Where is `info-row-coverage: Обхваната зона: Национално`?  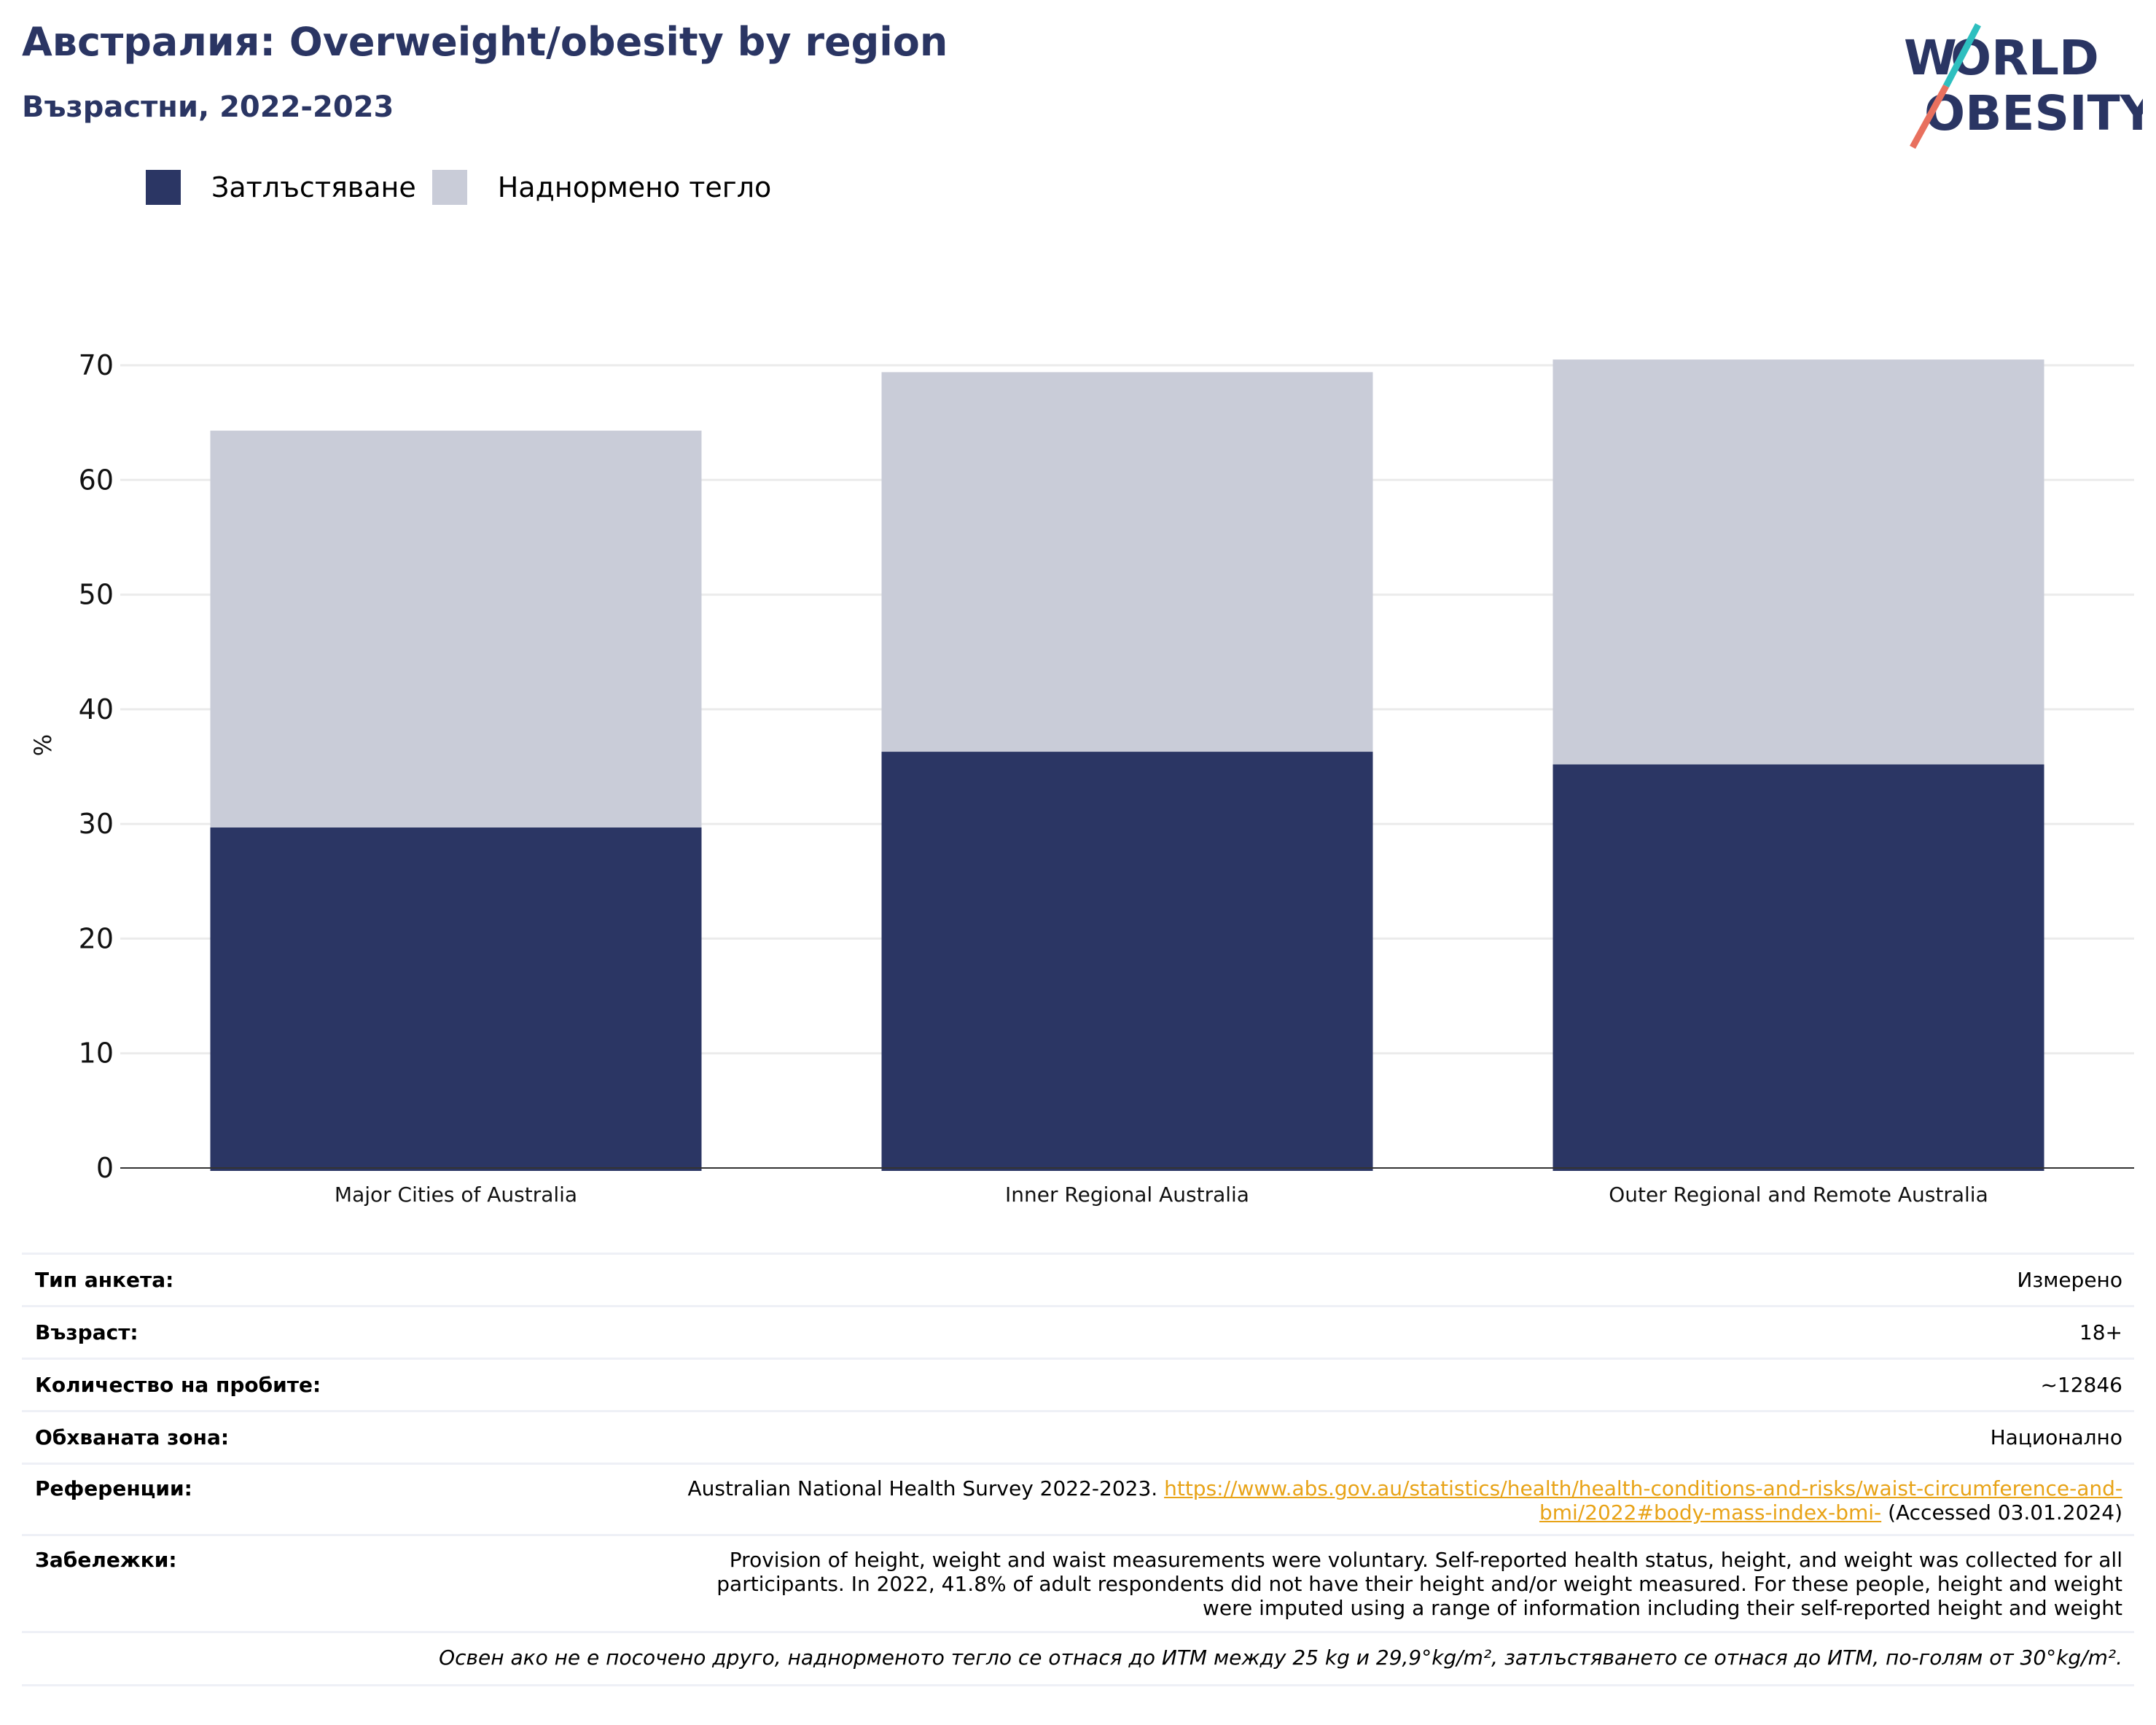 info-row-coverage: Обхваната зона: Национално is located at coordinates (1078, 1436).